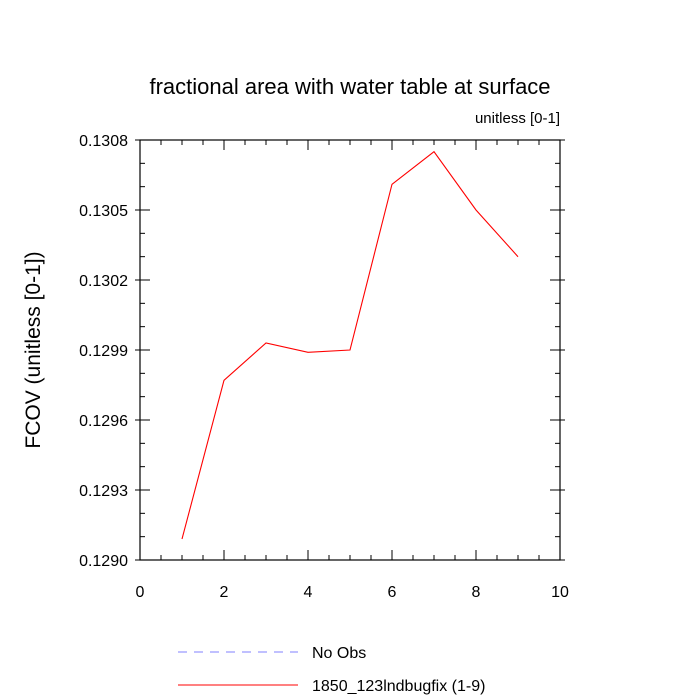 The image size is (700, 700). What do you see at coordinates (224, 592) in the screenshot?
I see `x-tick-label: 2` at bounding box center [224, 592].